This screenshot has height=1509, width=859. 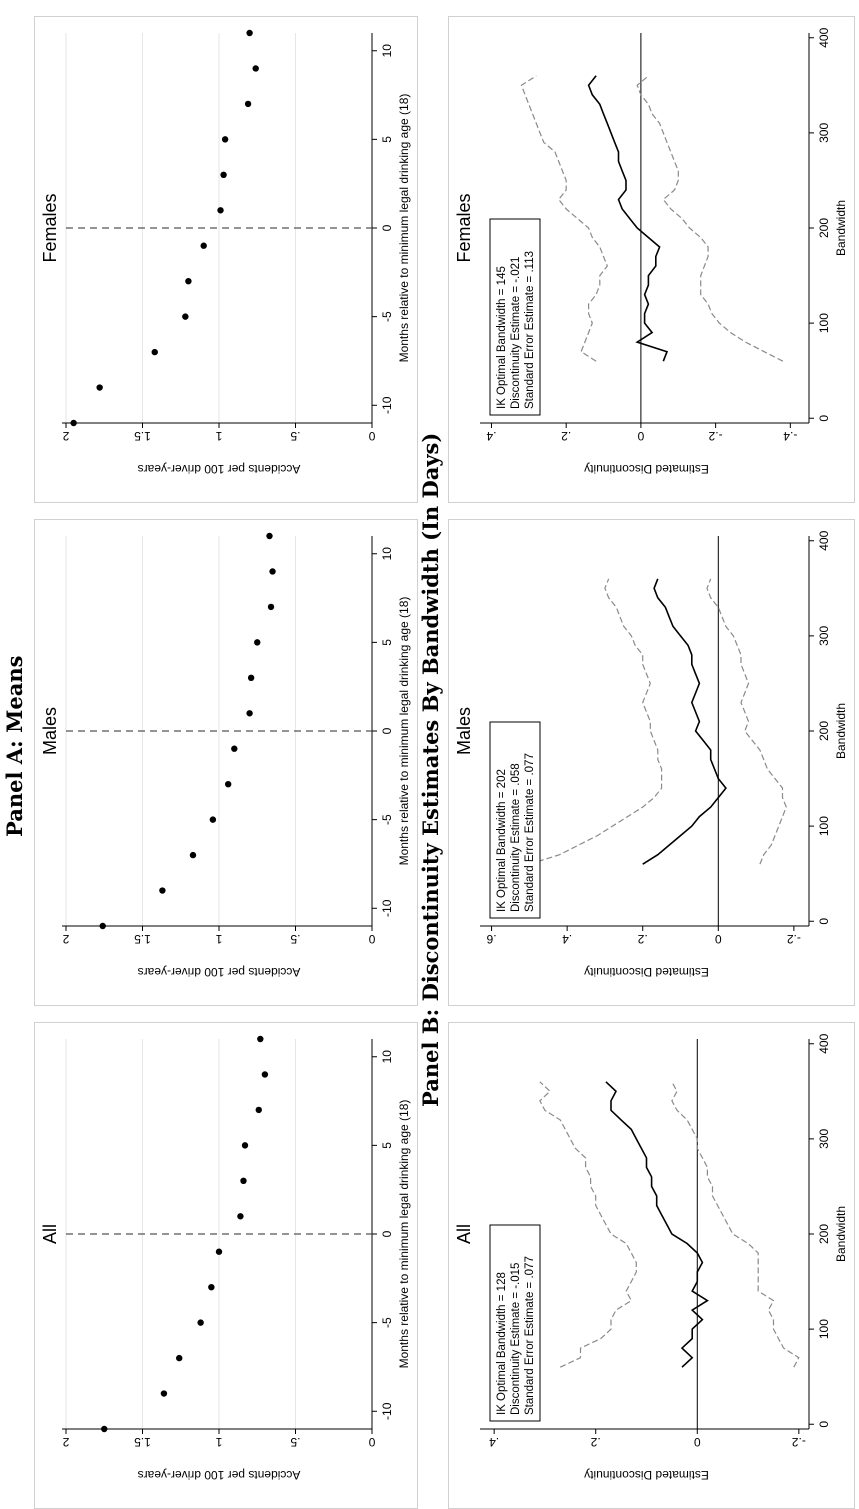 What do you see at coordinates (646, 1475) in the screenshot?
I see `chart-4-ylabel: Estimated Discontinuity` at bounding box center [646, 1475].